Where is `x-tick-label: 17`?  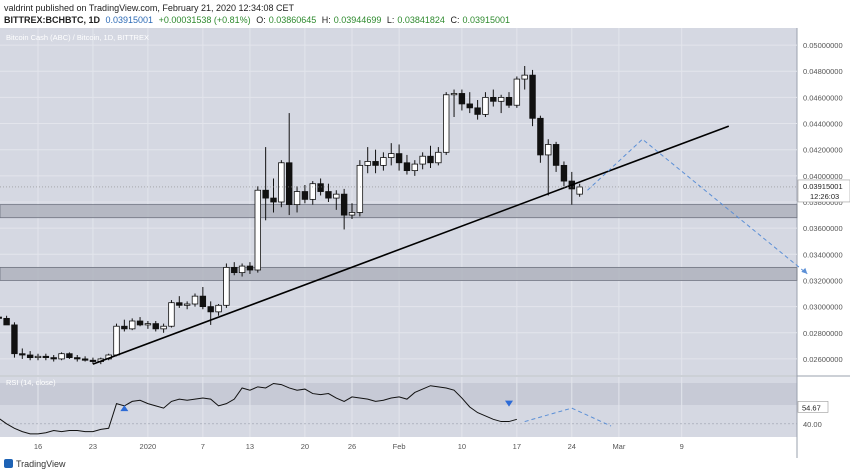 x-tick-label: 17 is located at coordinates (517, 446).